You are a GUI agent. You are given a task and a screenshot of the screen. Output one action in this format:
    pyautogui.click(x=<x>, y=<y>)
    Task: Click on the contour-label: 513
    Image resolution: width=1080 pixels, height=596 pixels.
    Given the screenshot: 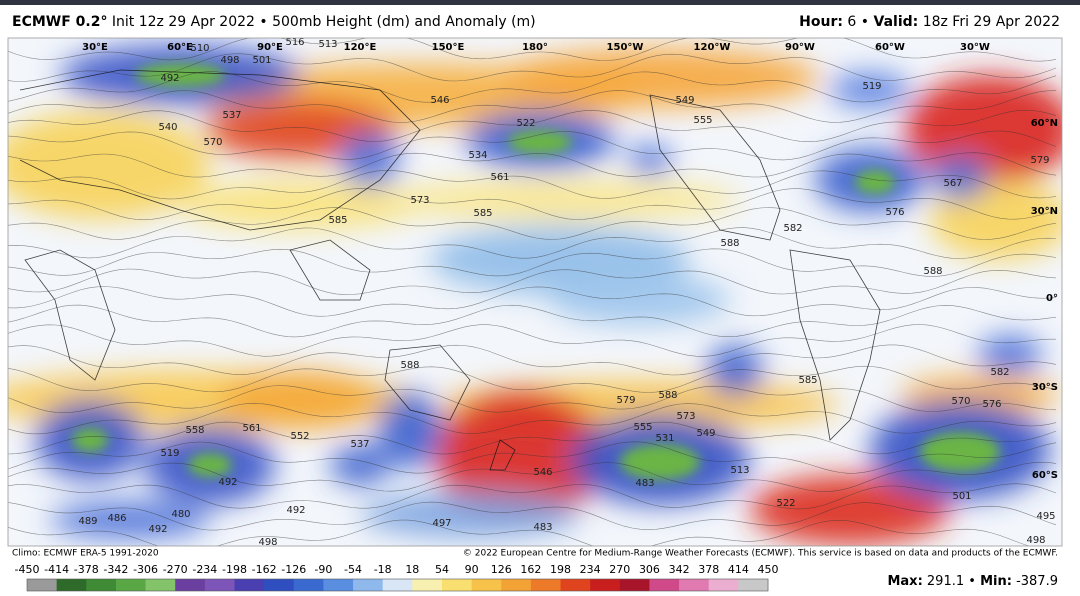 What is the action you would take?
    pyautogui.click(x=327, y=44)
    